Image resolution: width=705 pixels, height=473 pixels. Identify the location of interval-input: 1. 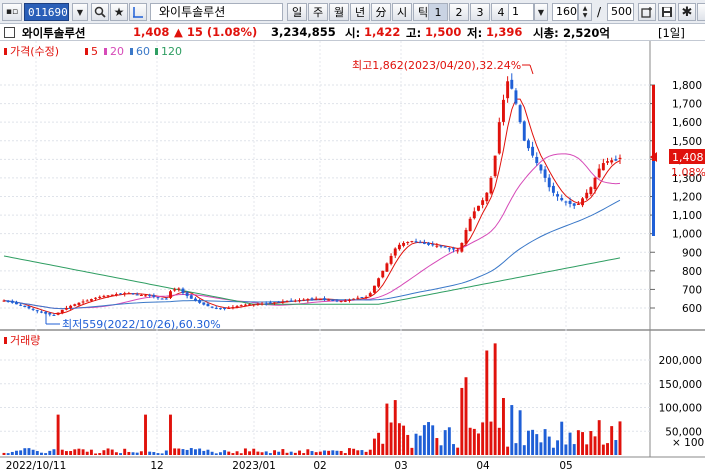
(521, 12).